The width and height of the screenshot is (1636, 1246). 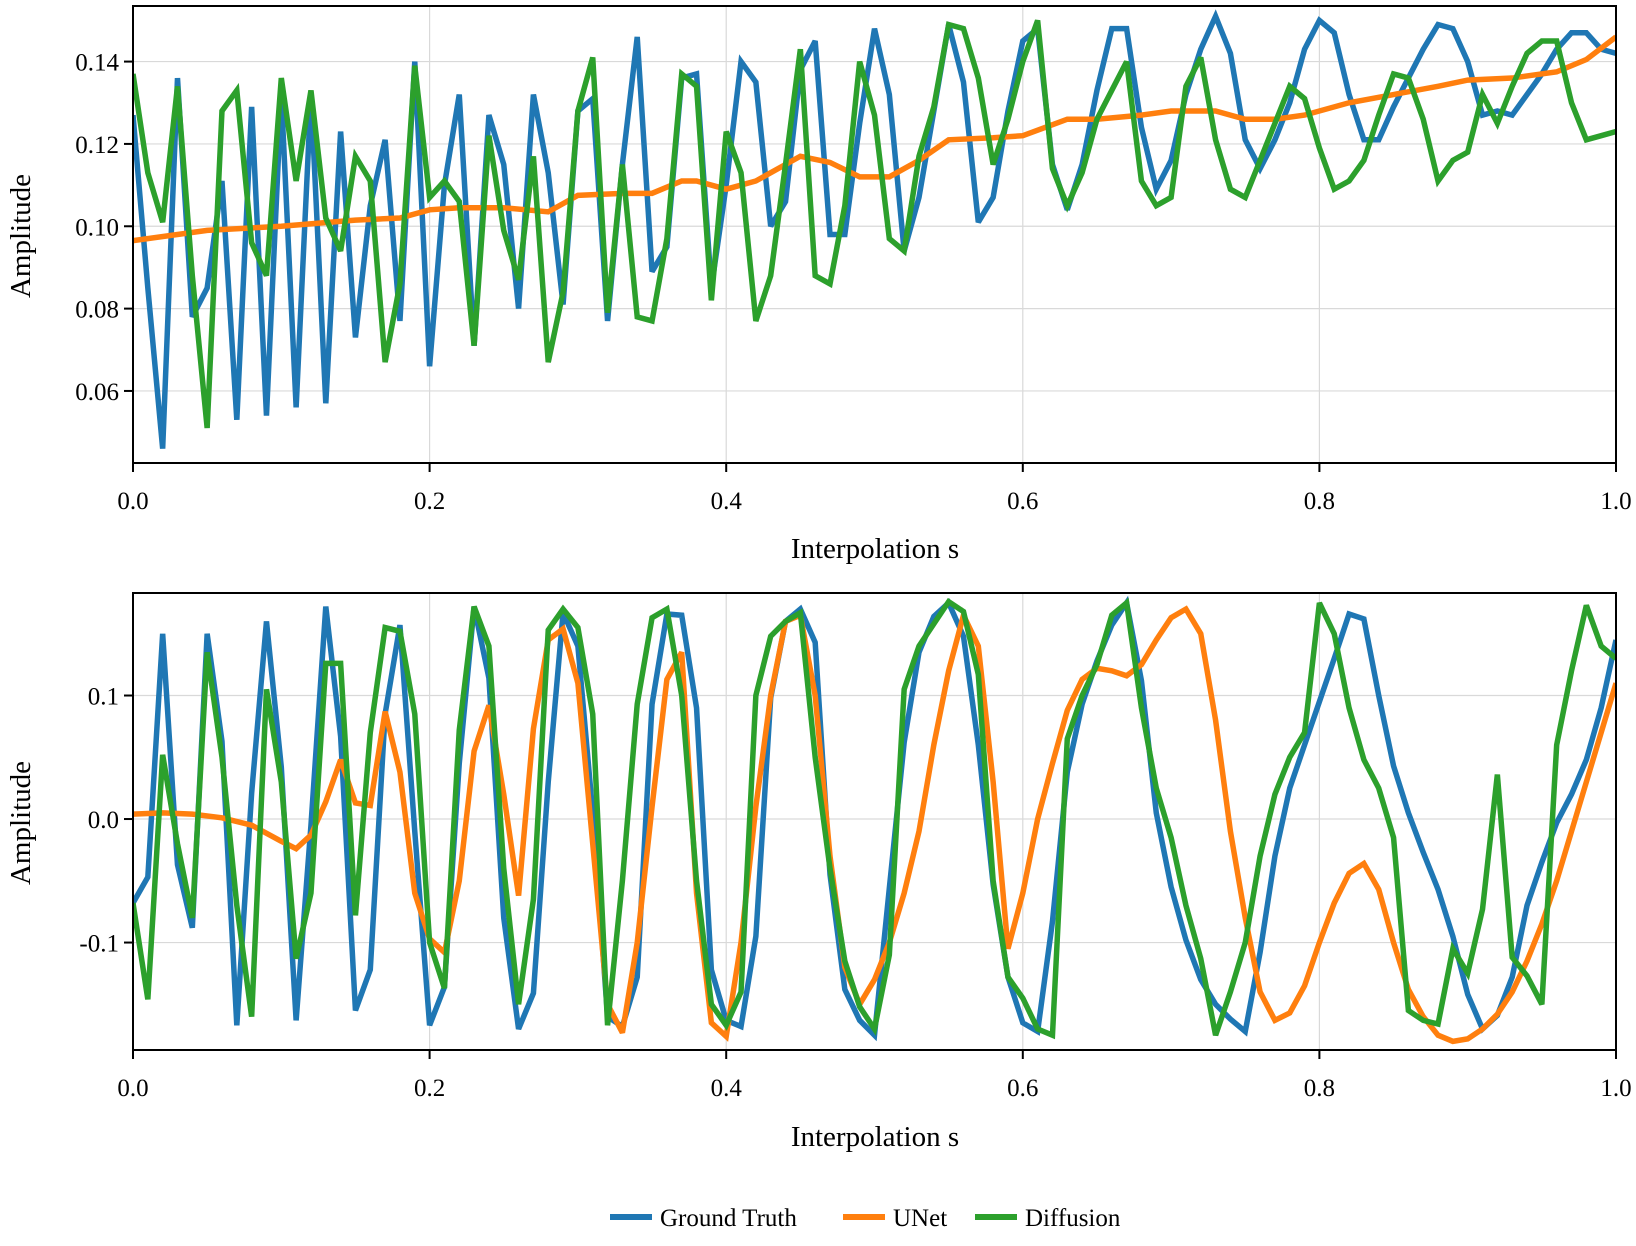 What do you see at coordinates (920, 1218) in the screenshot?
I see `legend-label-unet: UNet` at bounding box center [920, 1218].